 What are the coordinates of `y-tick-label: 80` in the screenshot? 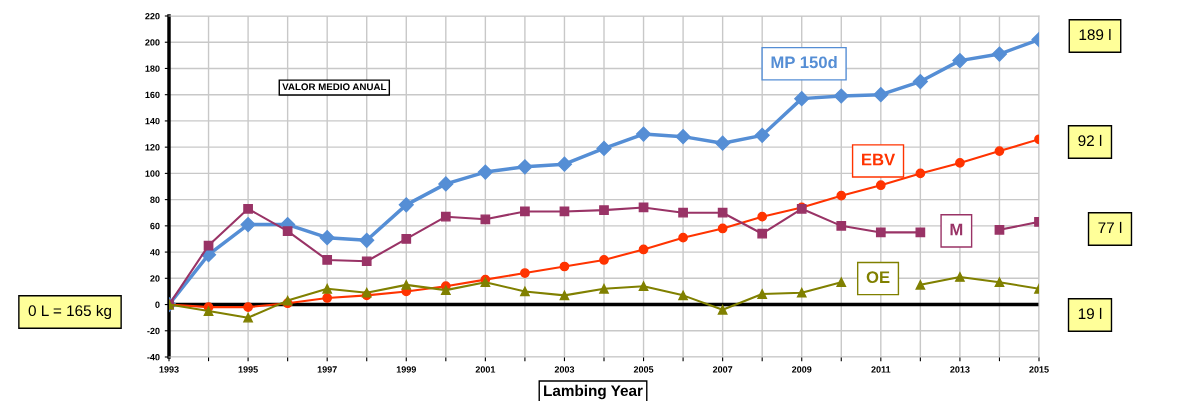 It's located at (155, 199).